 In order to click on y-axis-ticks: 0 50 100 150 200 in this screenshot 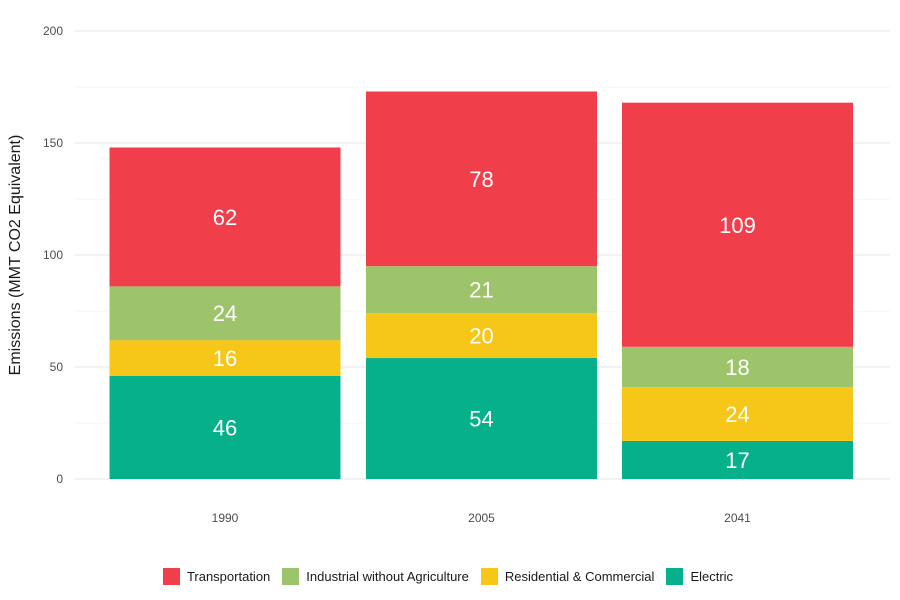, I will do `click(53, 255)`.